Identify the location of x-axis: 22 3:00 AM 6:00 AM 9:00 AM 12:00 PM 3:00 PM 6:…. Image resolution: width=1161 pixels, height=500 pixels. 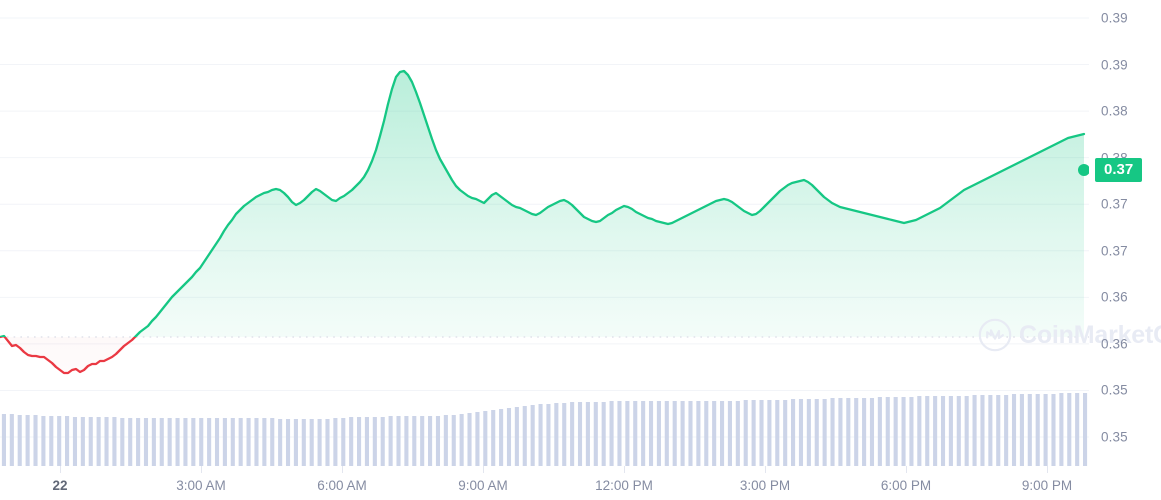
(544, 483).